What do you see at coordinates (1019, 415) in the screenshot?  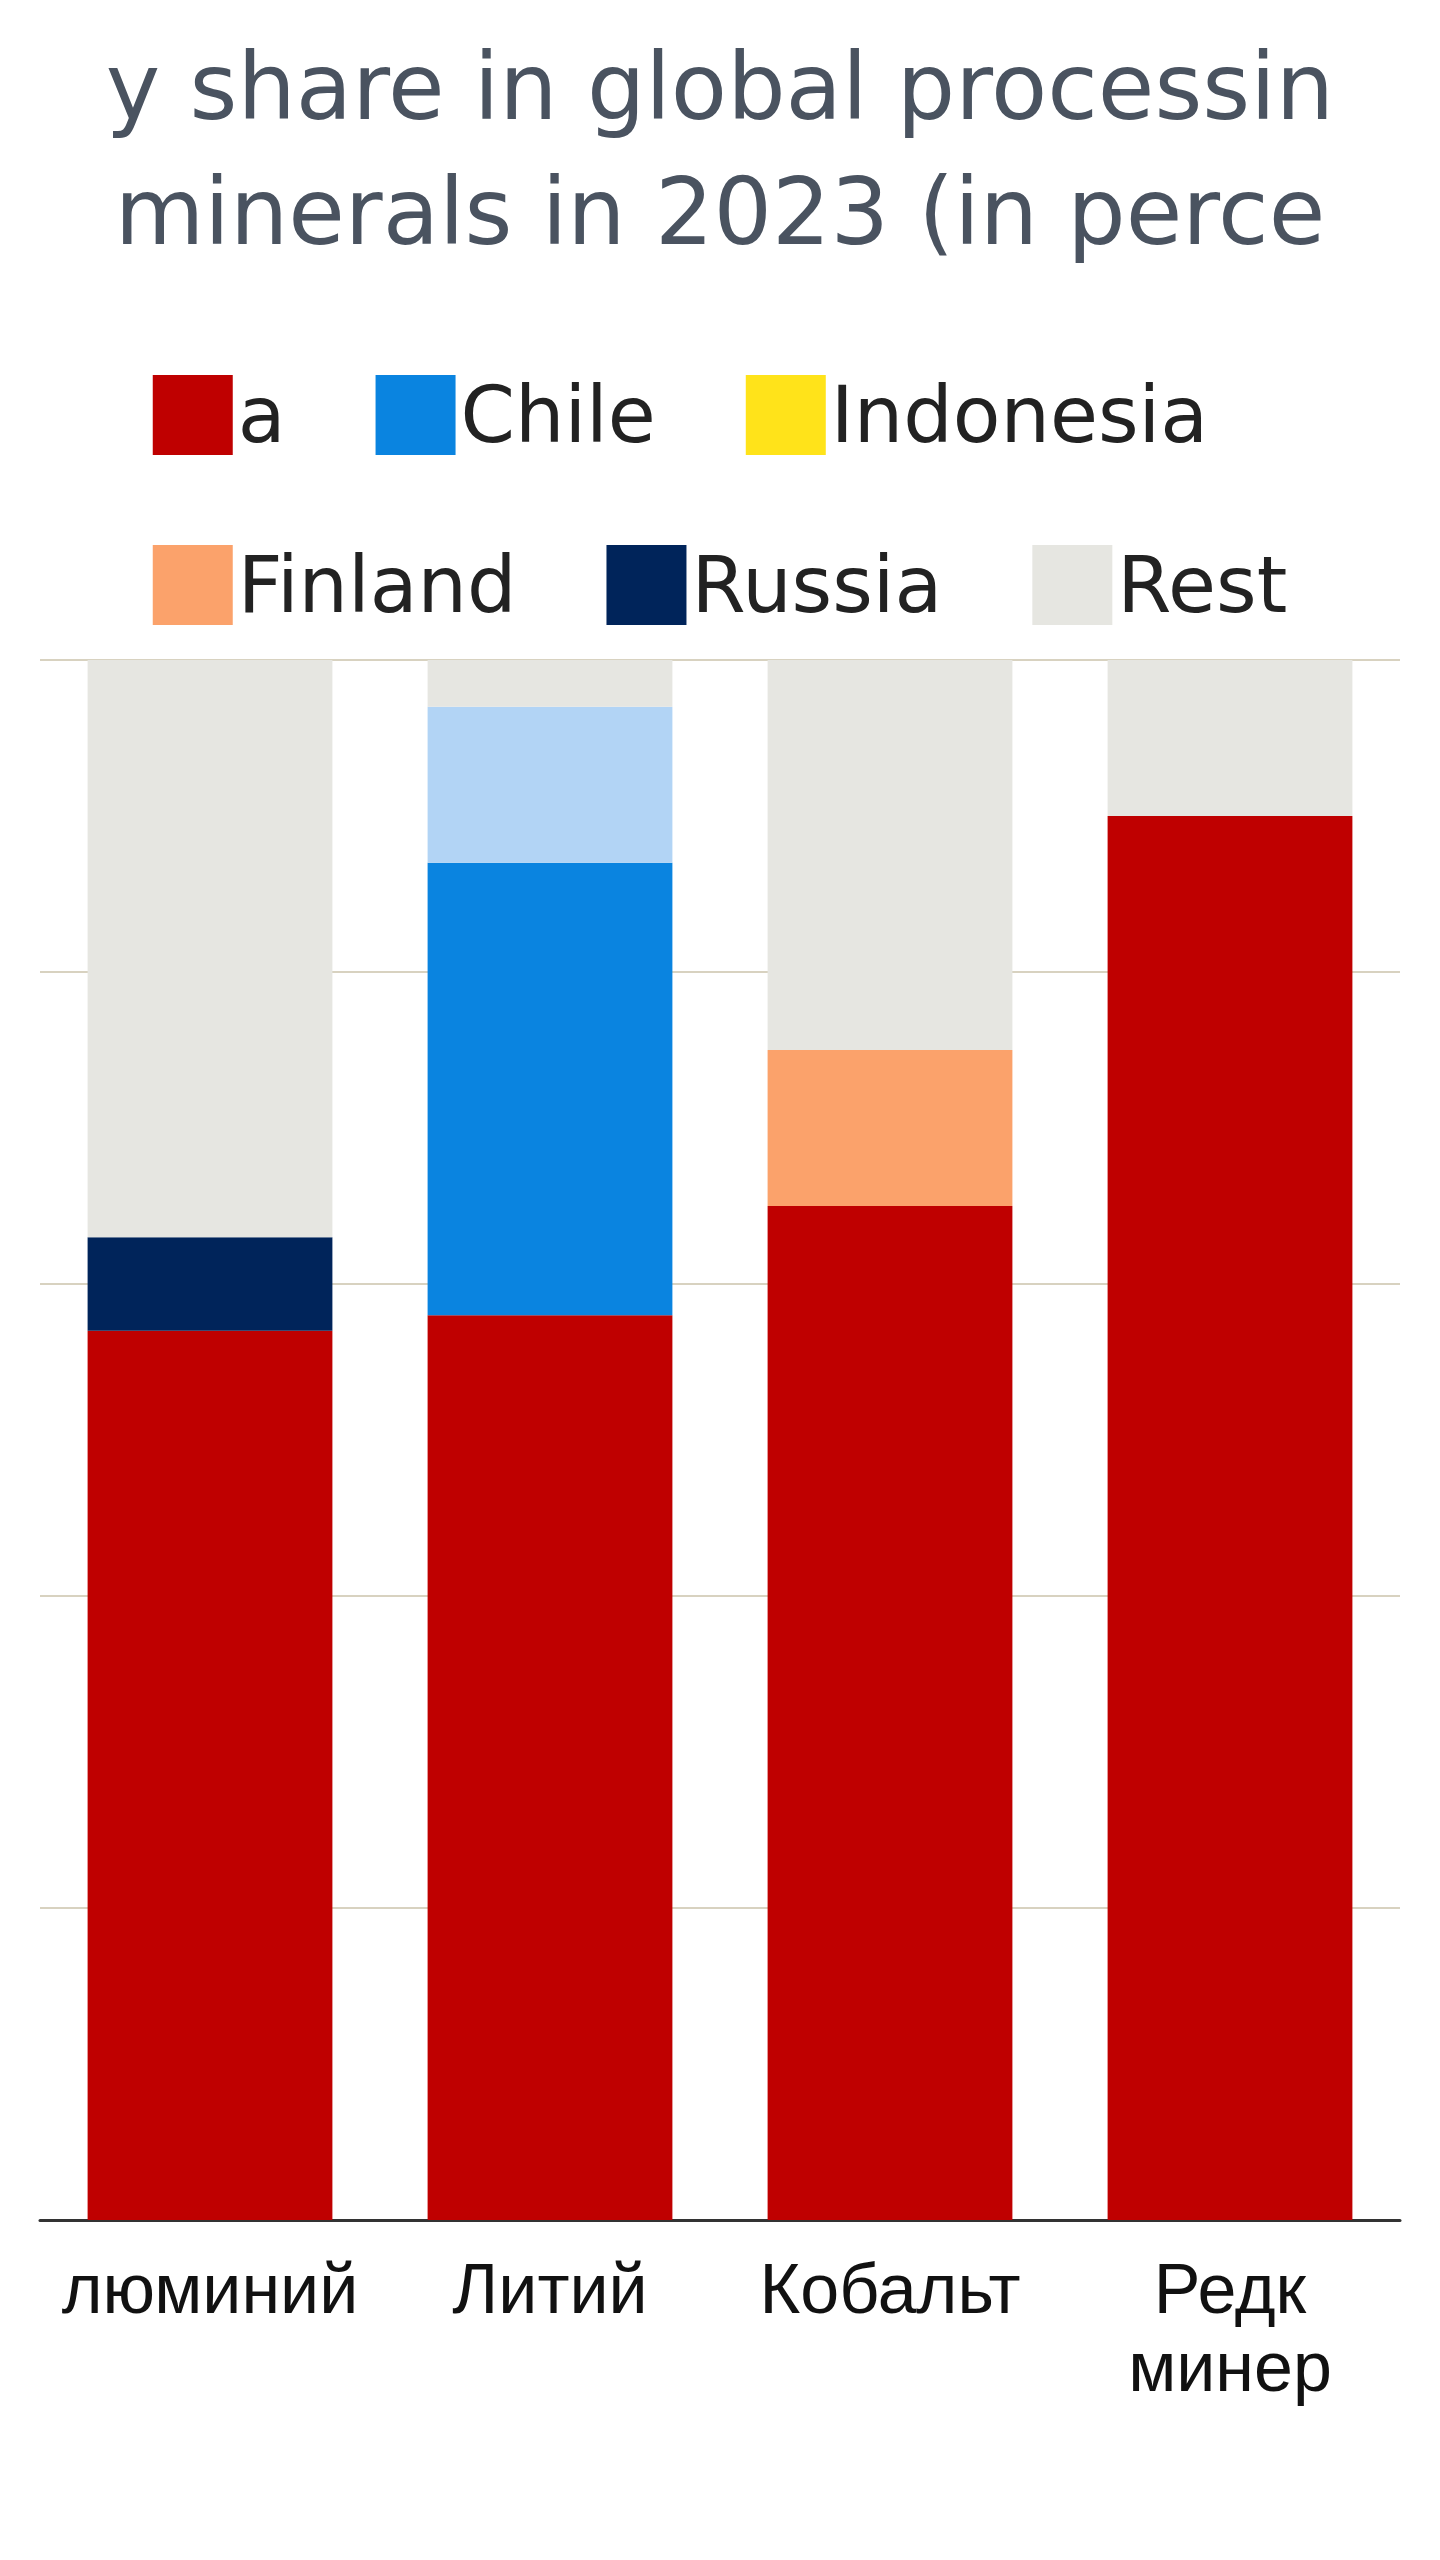 I see `legend-label: Indonesia` at bounding box center [1019, 415].